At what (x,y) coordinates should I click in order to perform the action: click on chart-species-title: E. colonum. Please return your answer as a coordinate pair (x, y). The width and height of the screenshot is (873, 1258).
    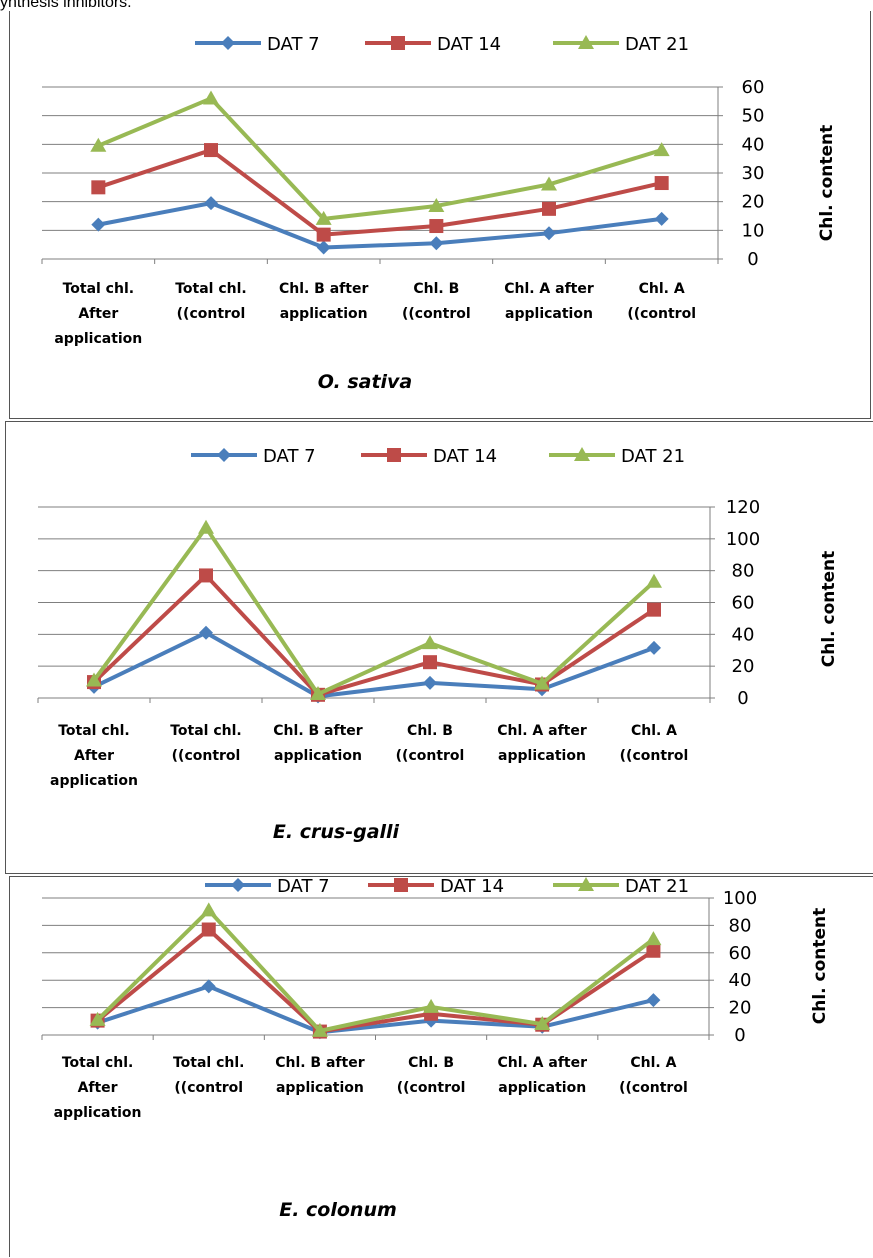
    Looking at the image, I should click on (338, 1210).